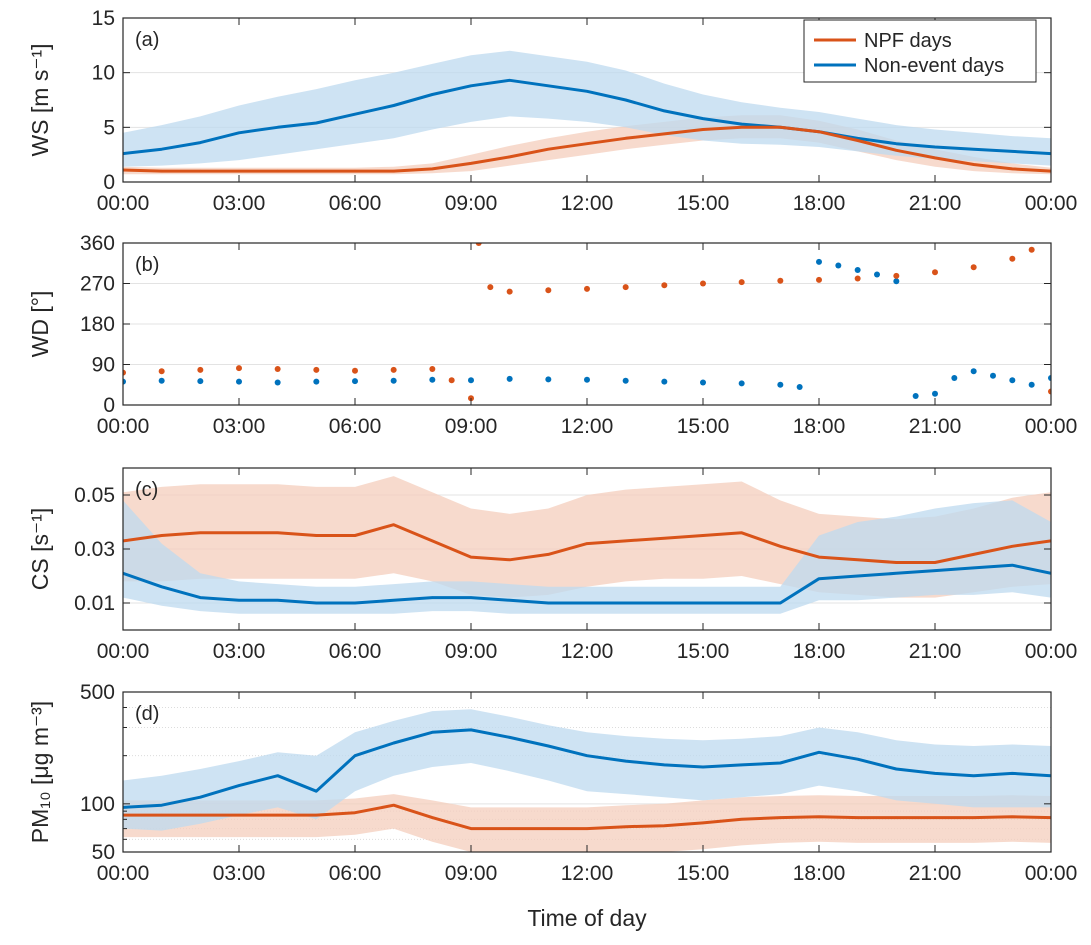 The image size is (1091, 945). I want to click on legend-entry: NPF days, so click(908, 41).